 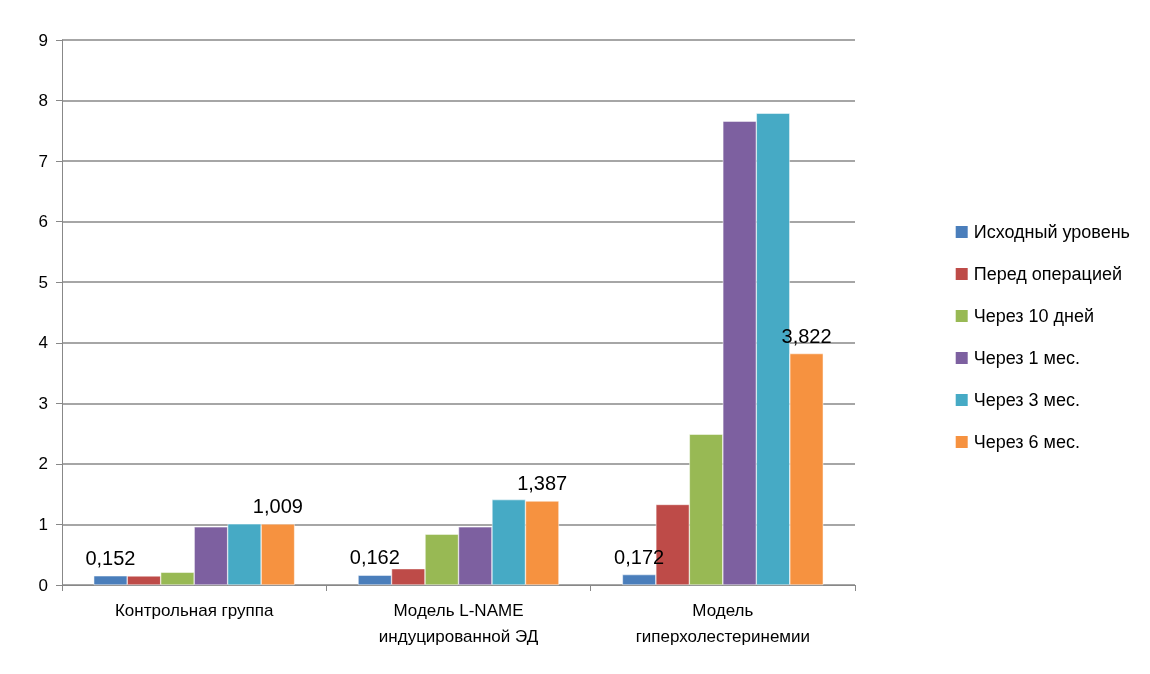 I want to click on y-tick-label: 4, so click(x=43, y=343).